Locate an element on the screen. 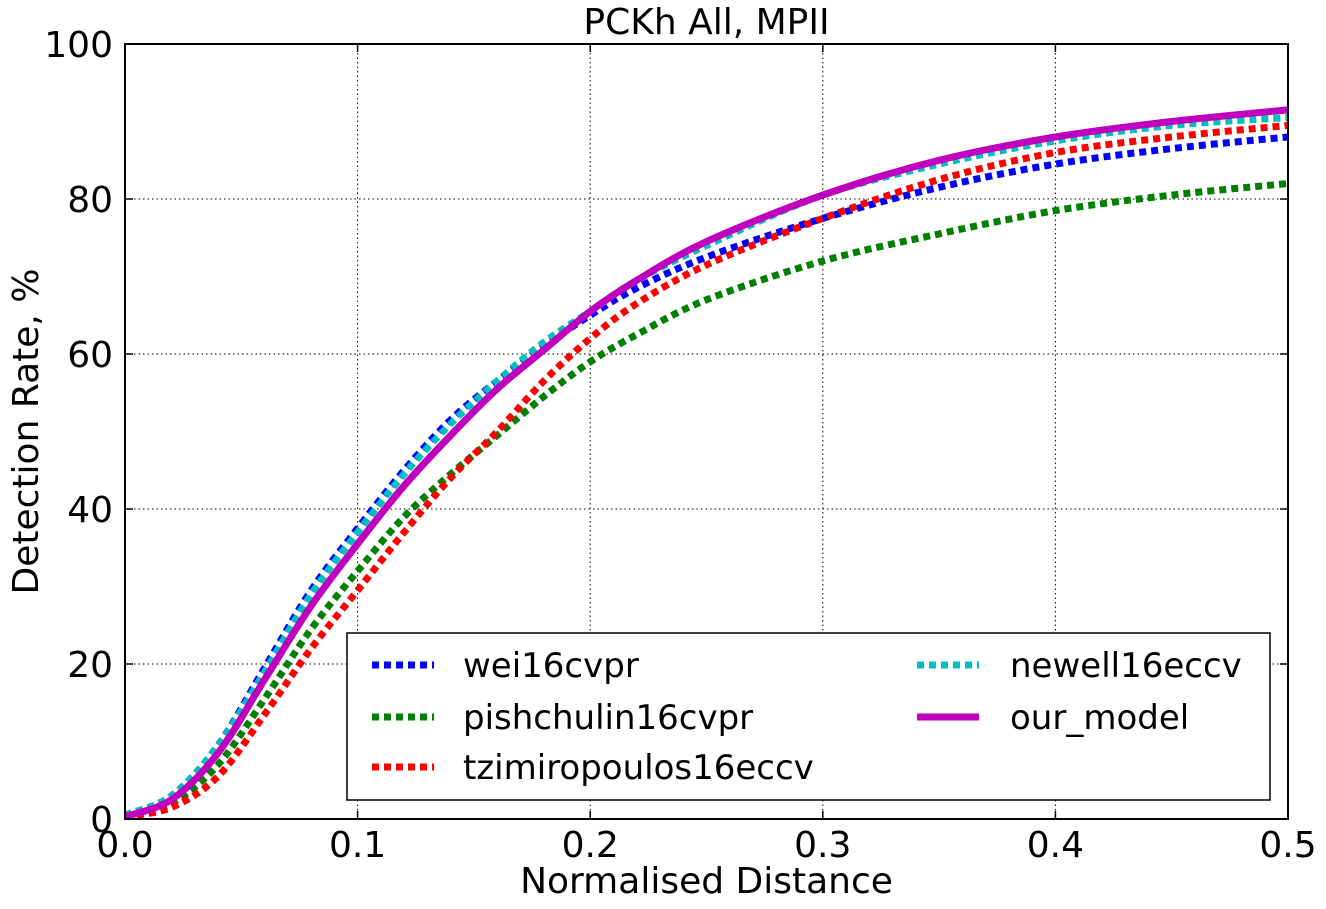  y-tick-label: 60 is located at coordinates (90, 355).